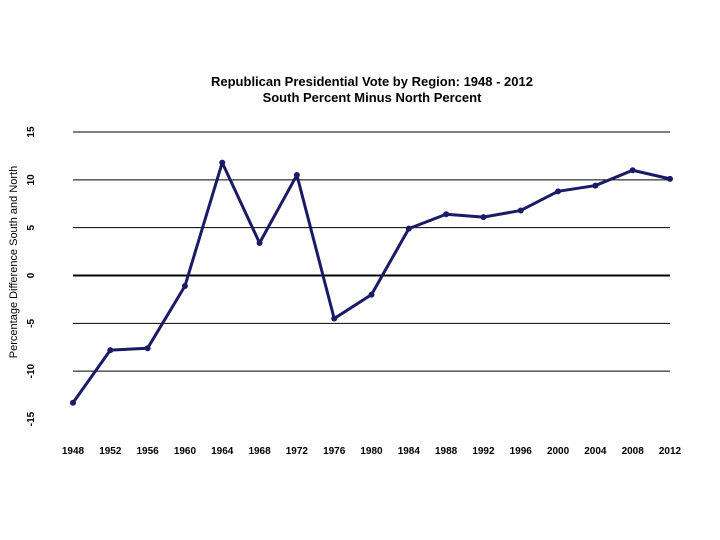 Image resolution: width=720 pixels, height=540 pixels. What do you see at coordinates (521, 451) in the screenshot?
I see `x-tick-label: 1996` at bounding box center [521, 451].